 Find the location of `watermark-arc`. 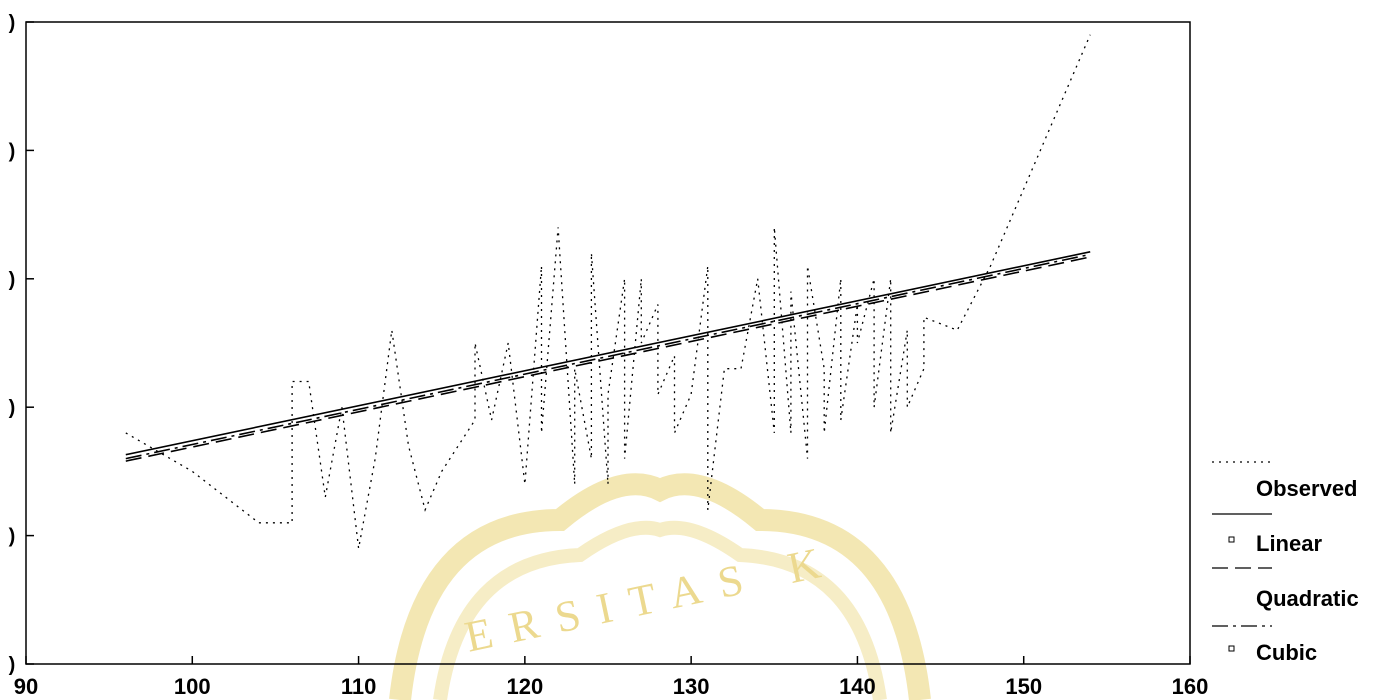

watermark-arc is located at coordinates (660, 586).